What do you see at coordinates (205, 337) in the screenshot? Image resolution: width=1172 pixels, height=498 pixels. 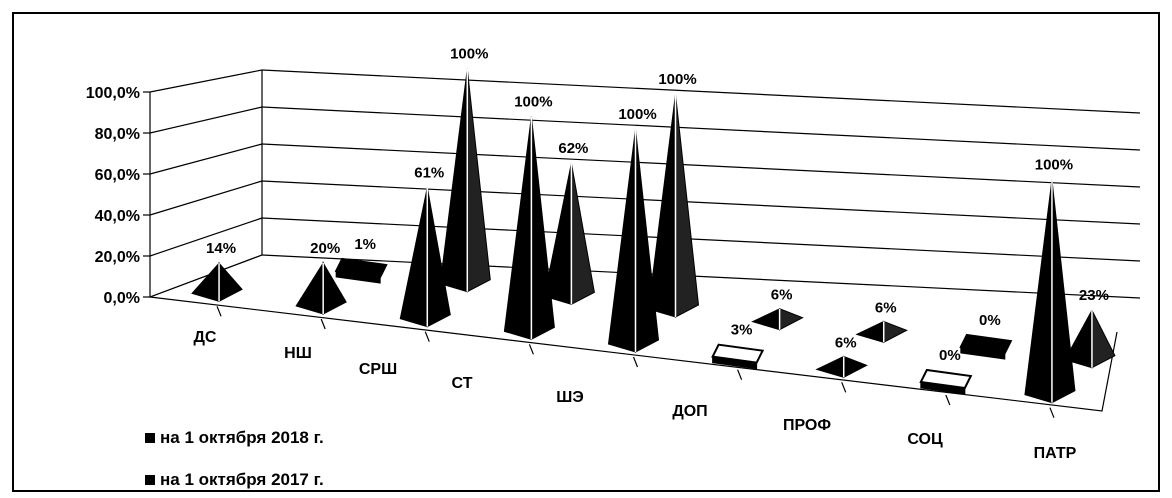 I see `x-tick-label: ДС` at bounding box center [205, 337].